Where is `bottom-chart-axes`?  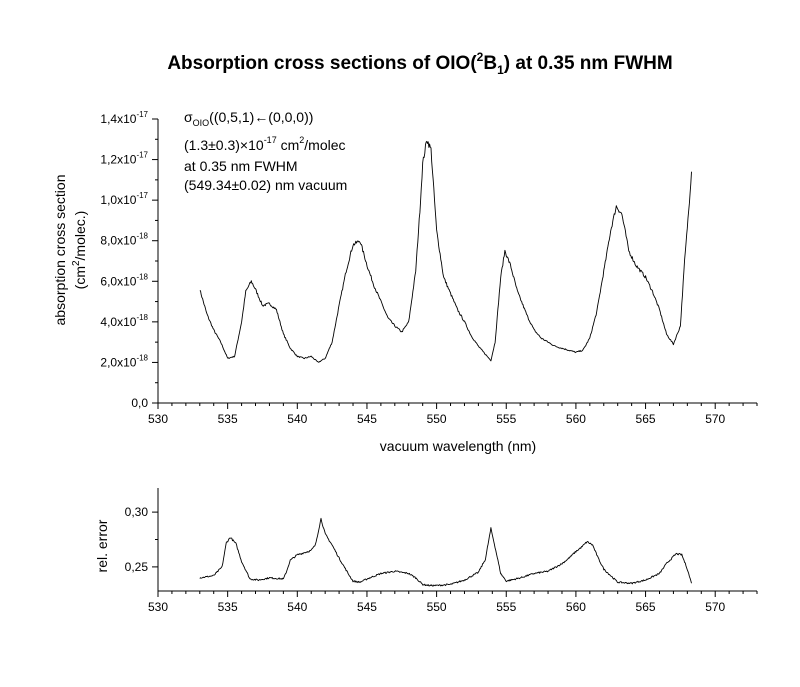 bottom-chart-axes is located at coordinates (457, 540).